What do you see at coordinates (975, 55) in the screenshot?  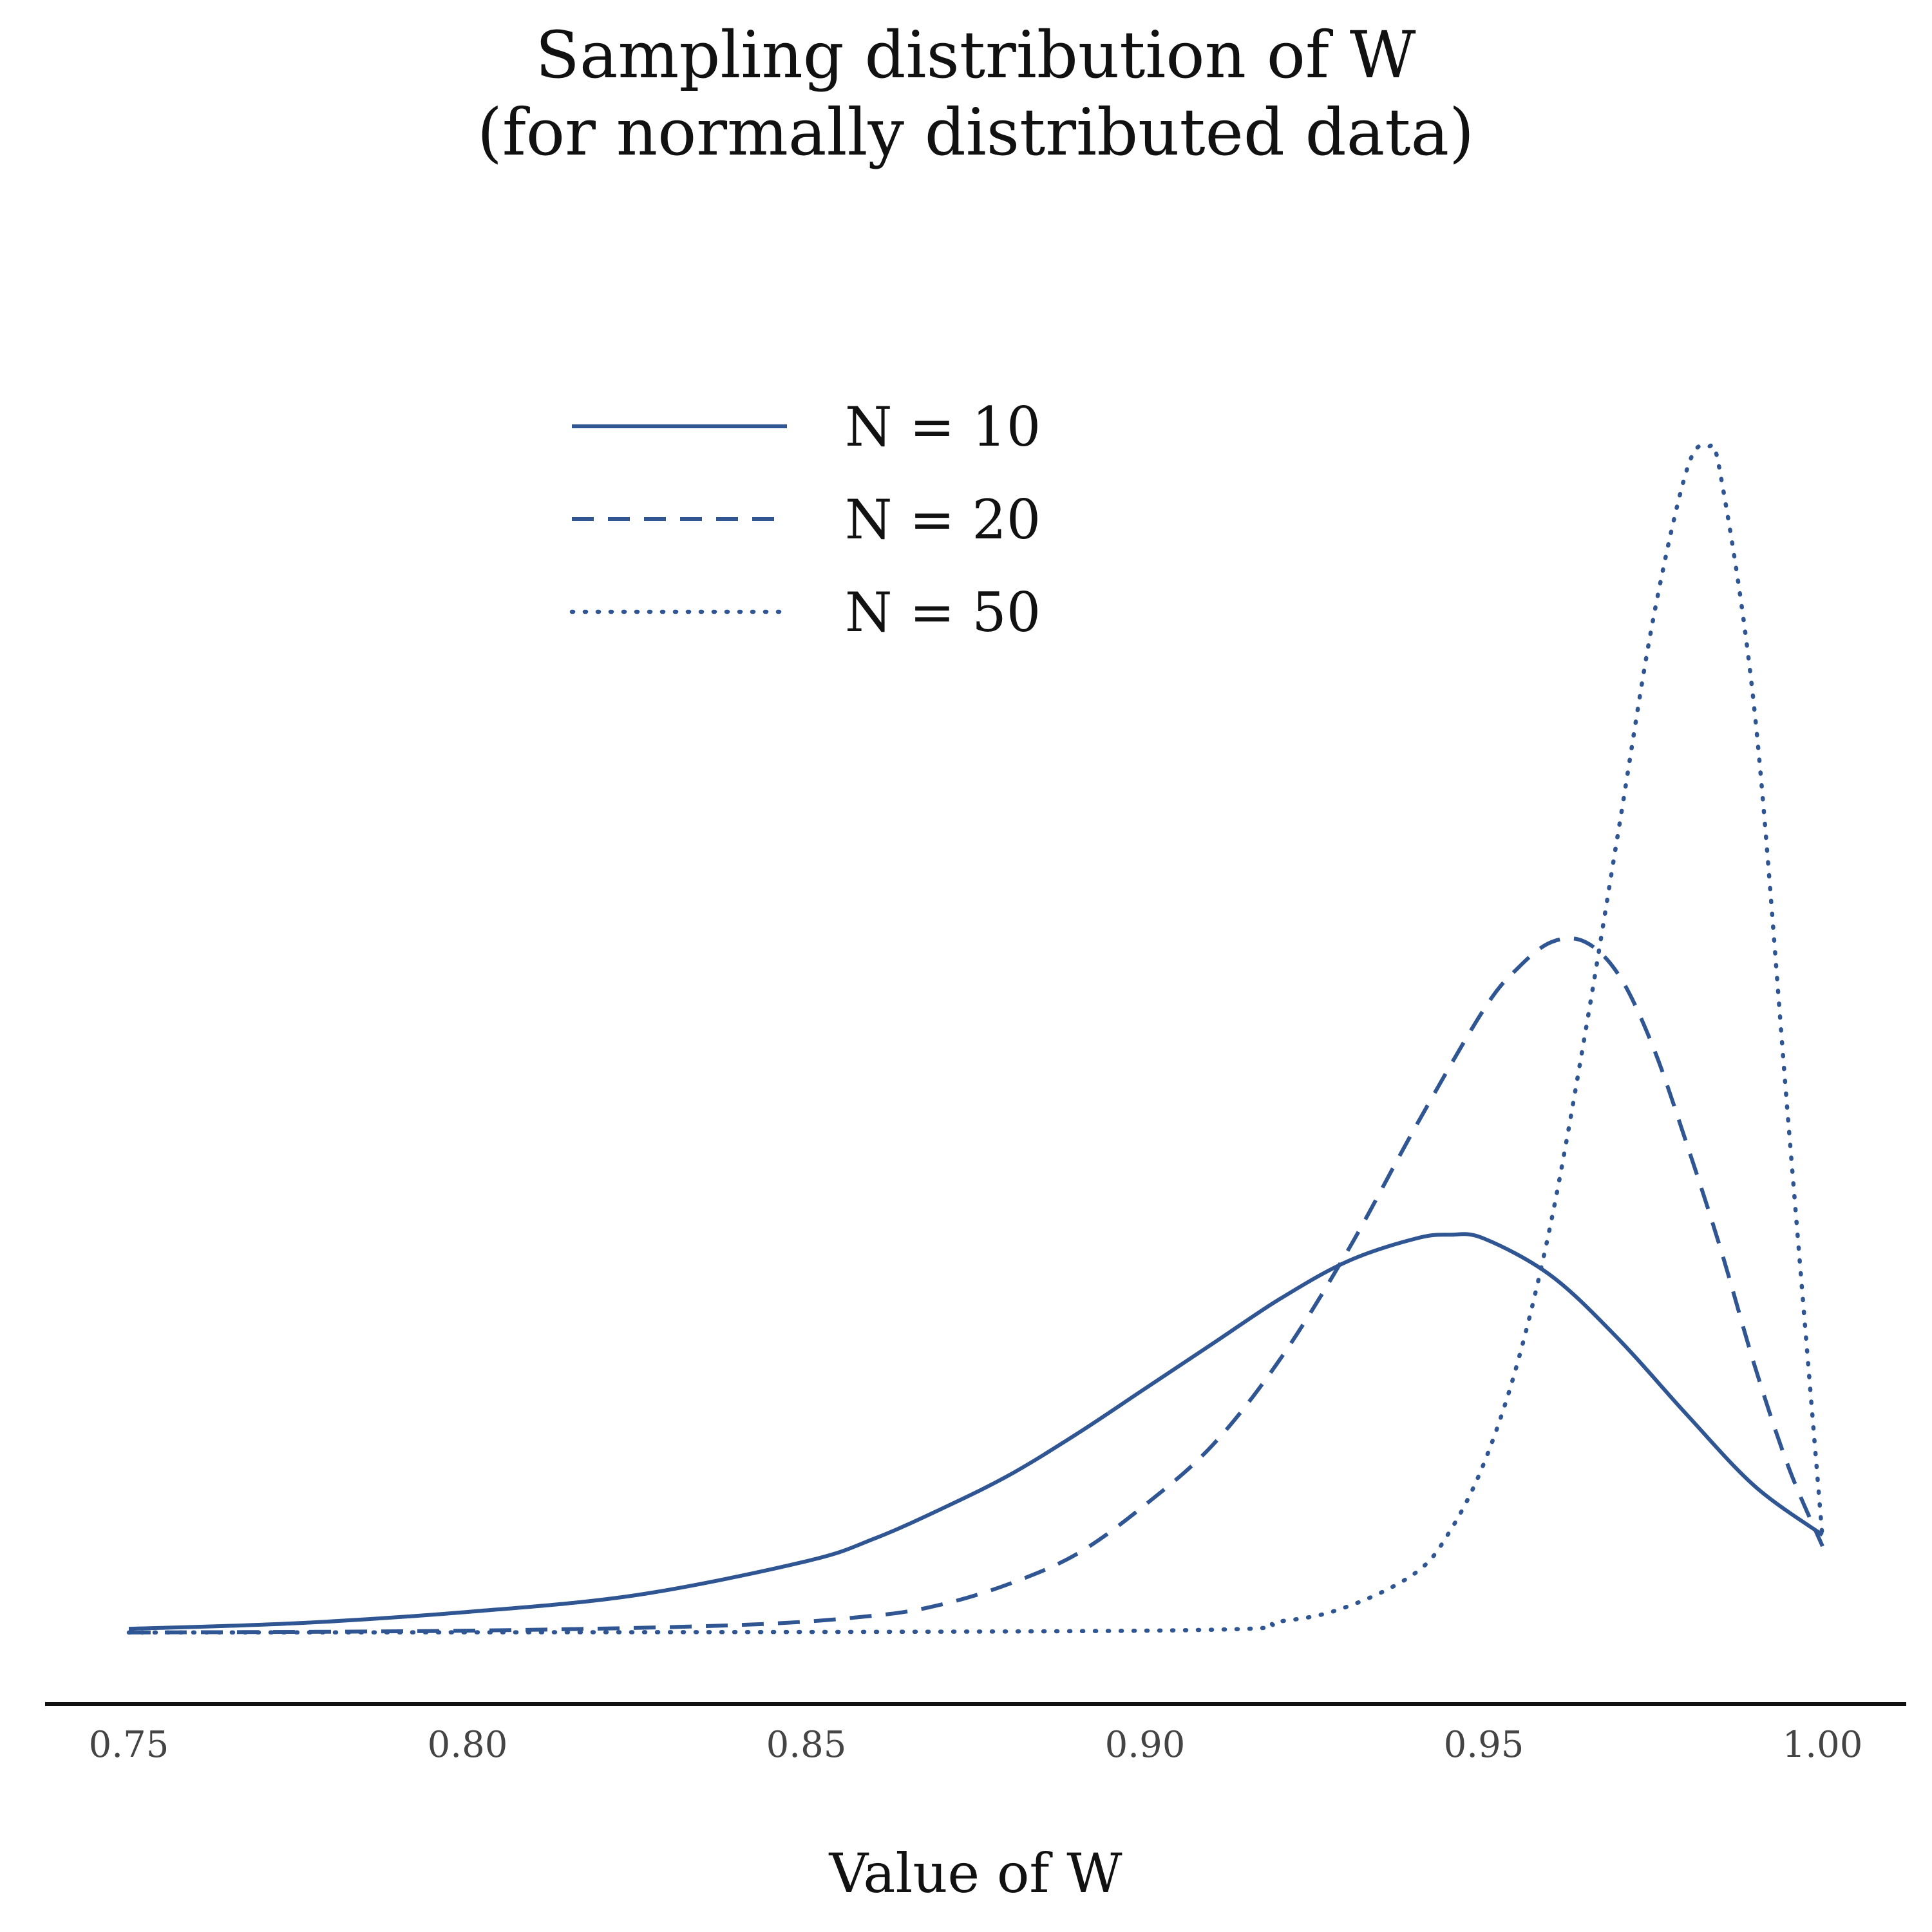 I see `chart-title: Sampling distribution of W` at bounding box center [975, 55].